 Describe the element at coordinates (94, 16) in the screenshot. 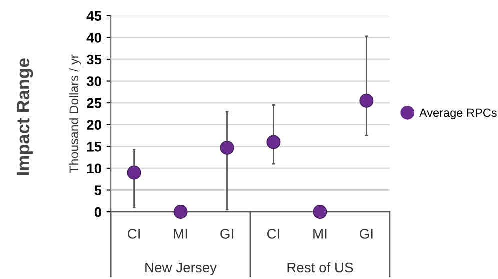

I see `y-tick-label: 45` at that location.